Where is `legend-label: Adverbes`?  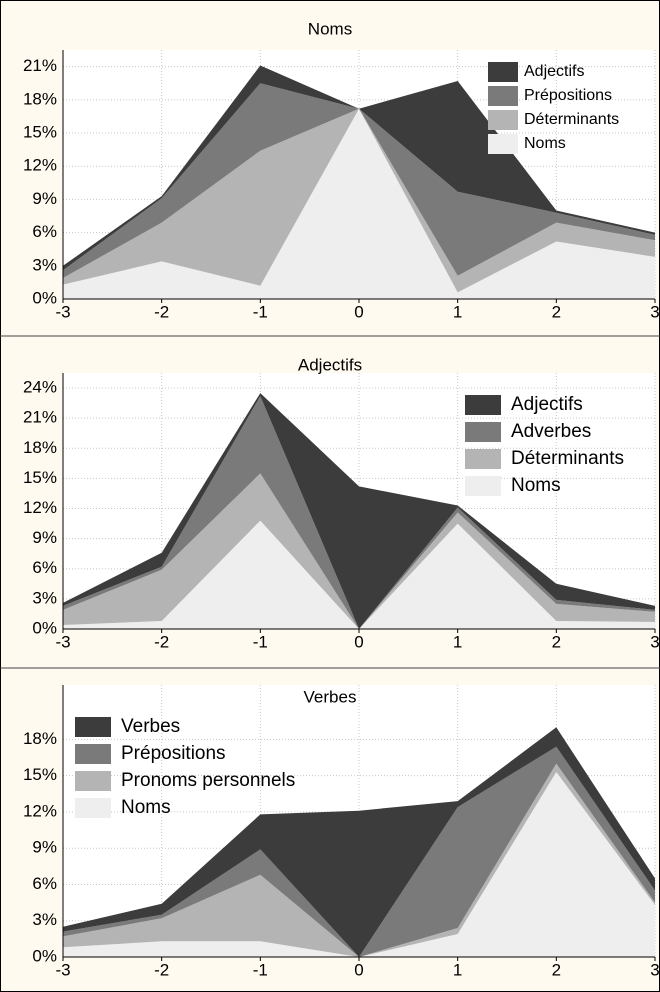 legend-label: Adverbes is located at coordinates (551, 431).